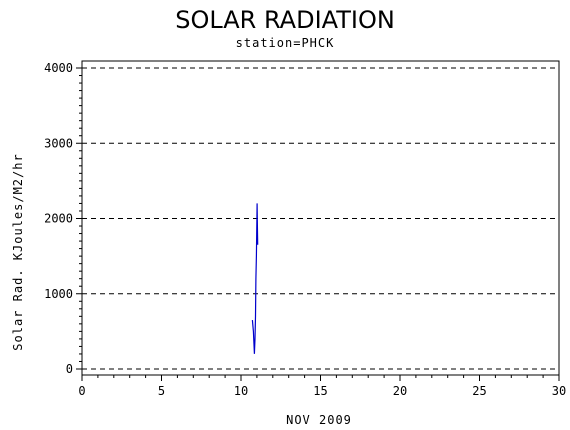  Describe the element at coordinates (285, 20) in the screenshot. I see `chart-title: SOLAR RADIATION` at that location.